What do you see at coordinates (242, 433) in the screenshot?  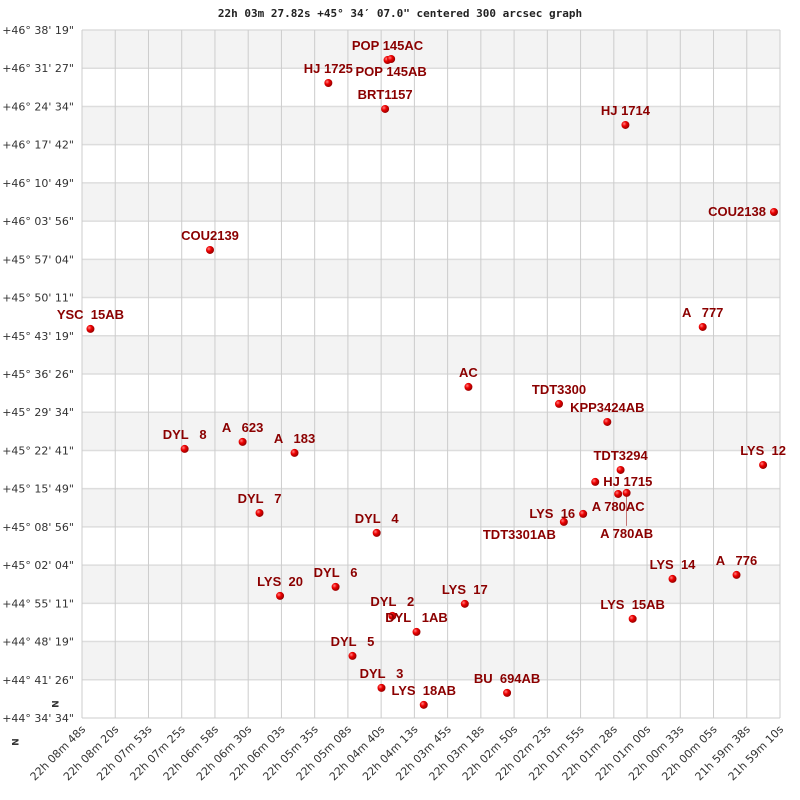 I see `star-point: A 623` at bounding box center [242, 433].